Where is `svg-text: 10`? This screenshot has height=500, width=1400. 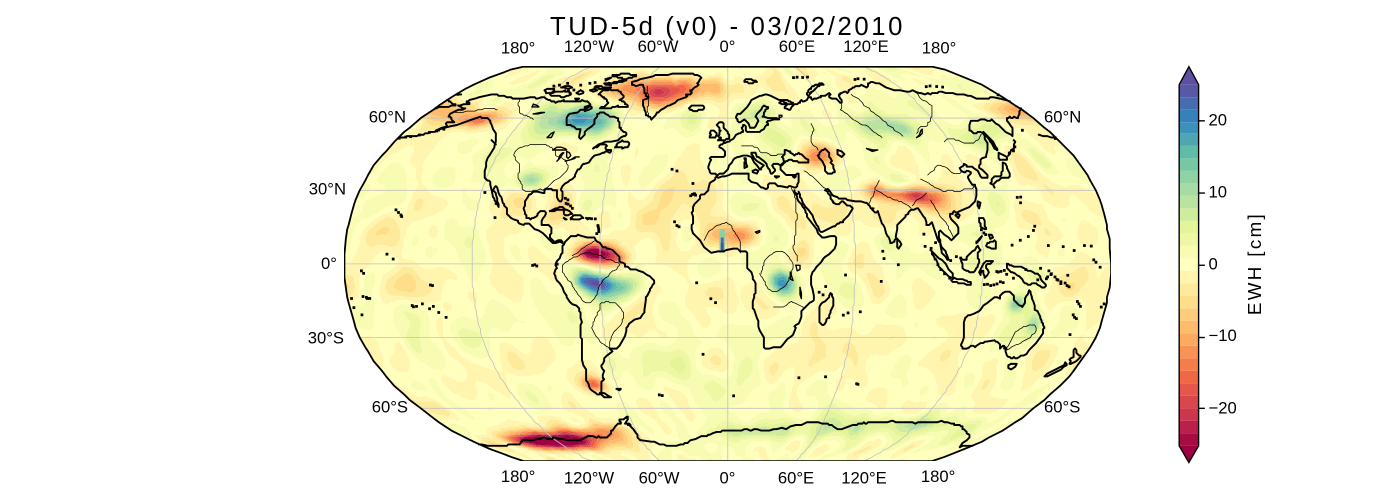 svg-text: 10 is located at coordinates (1217, 191).